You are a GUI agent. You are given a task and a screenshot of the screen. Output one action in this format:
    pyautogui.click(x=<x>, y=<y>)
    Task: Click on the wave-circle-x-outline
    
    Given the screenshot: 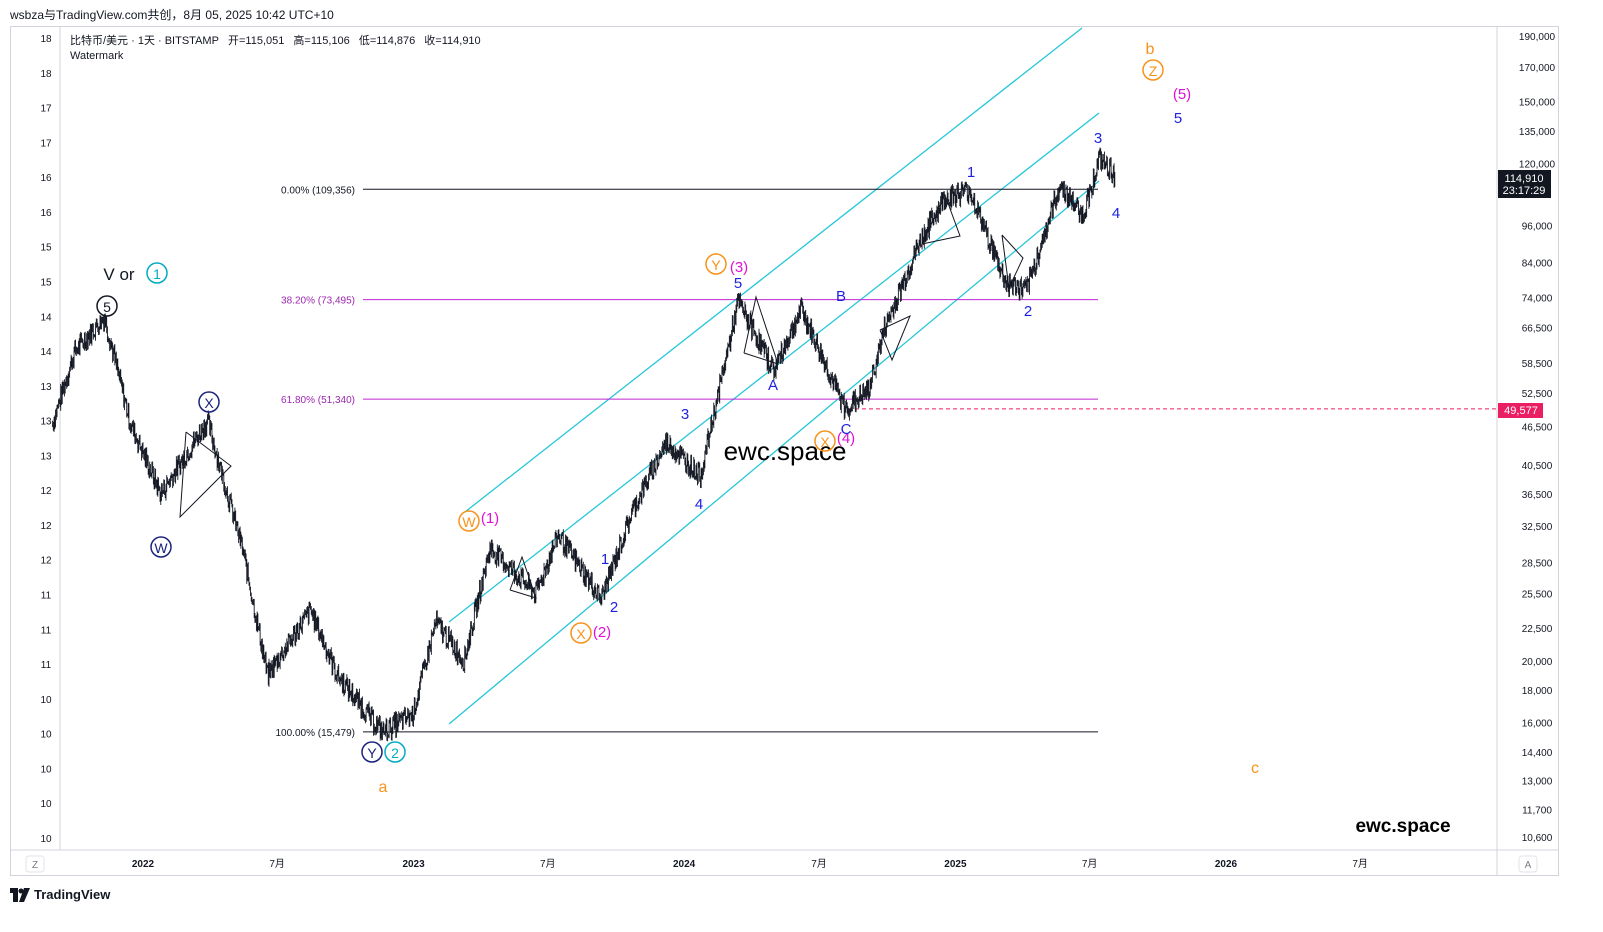 What is the action you would take?
    pyautogui.click(x=209, y=402)
    